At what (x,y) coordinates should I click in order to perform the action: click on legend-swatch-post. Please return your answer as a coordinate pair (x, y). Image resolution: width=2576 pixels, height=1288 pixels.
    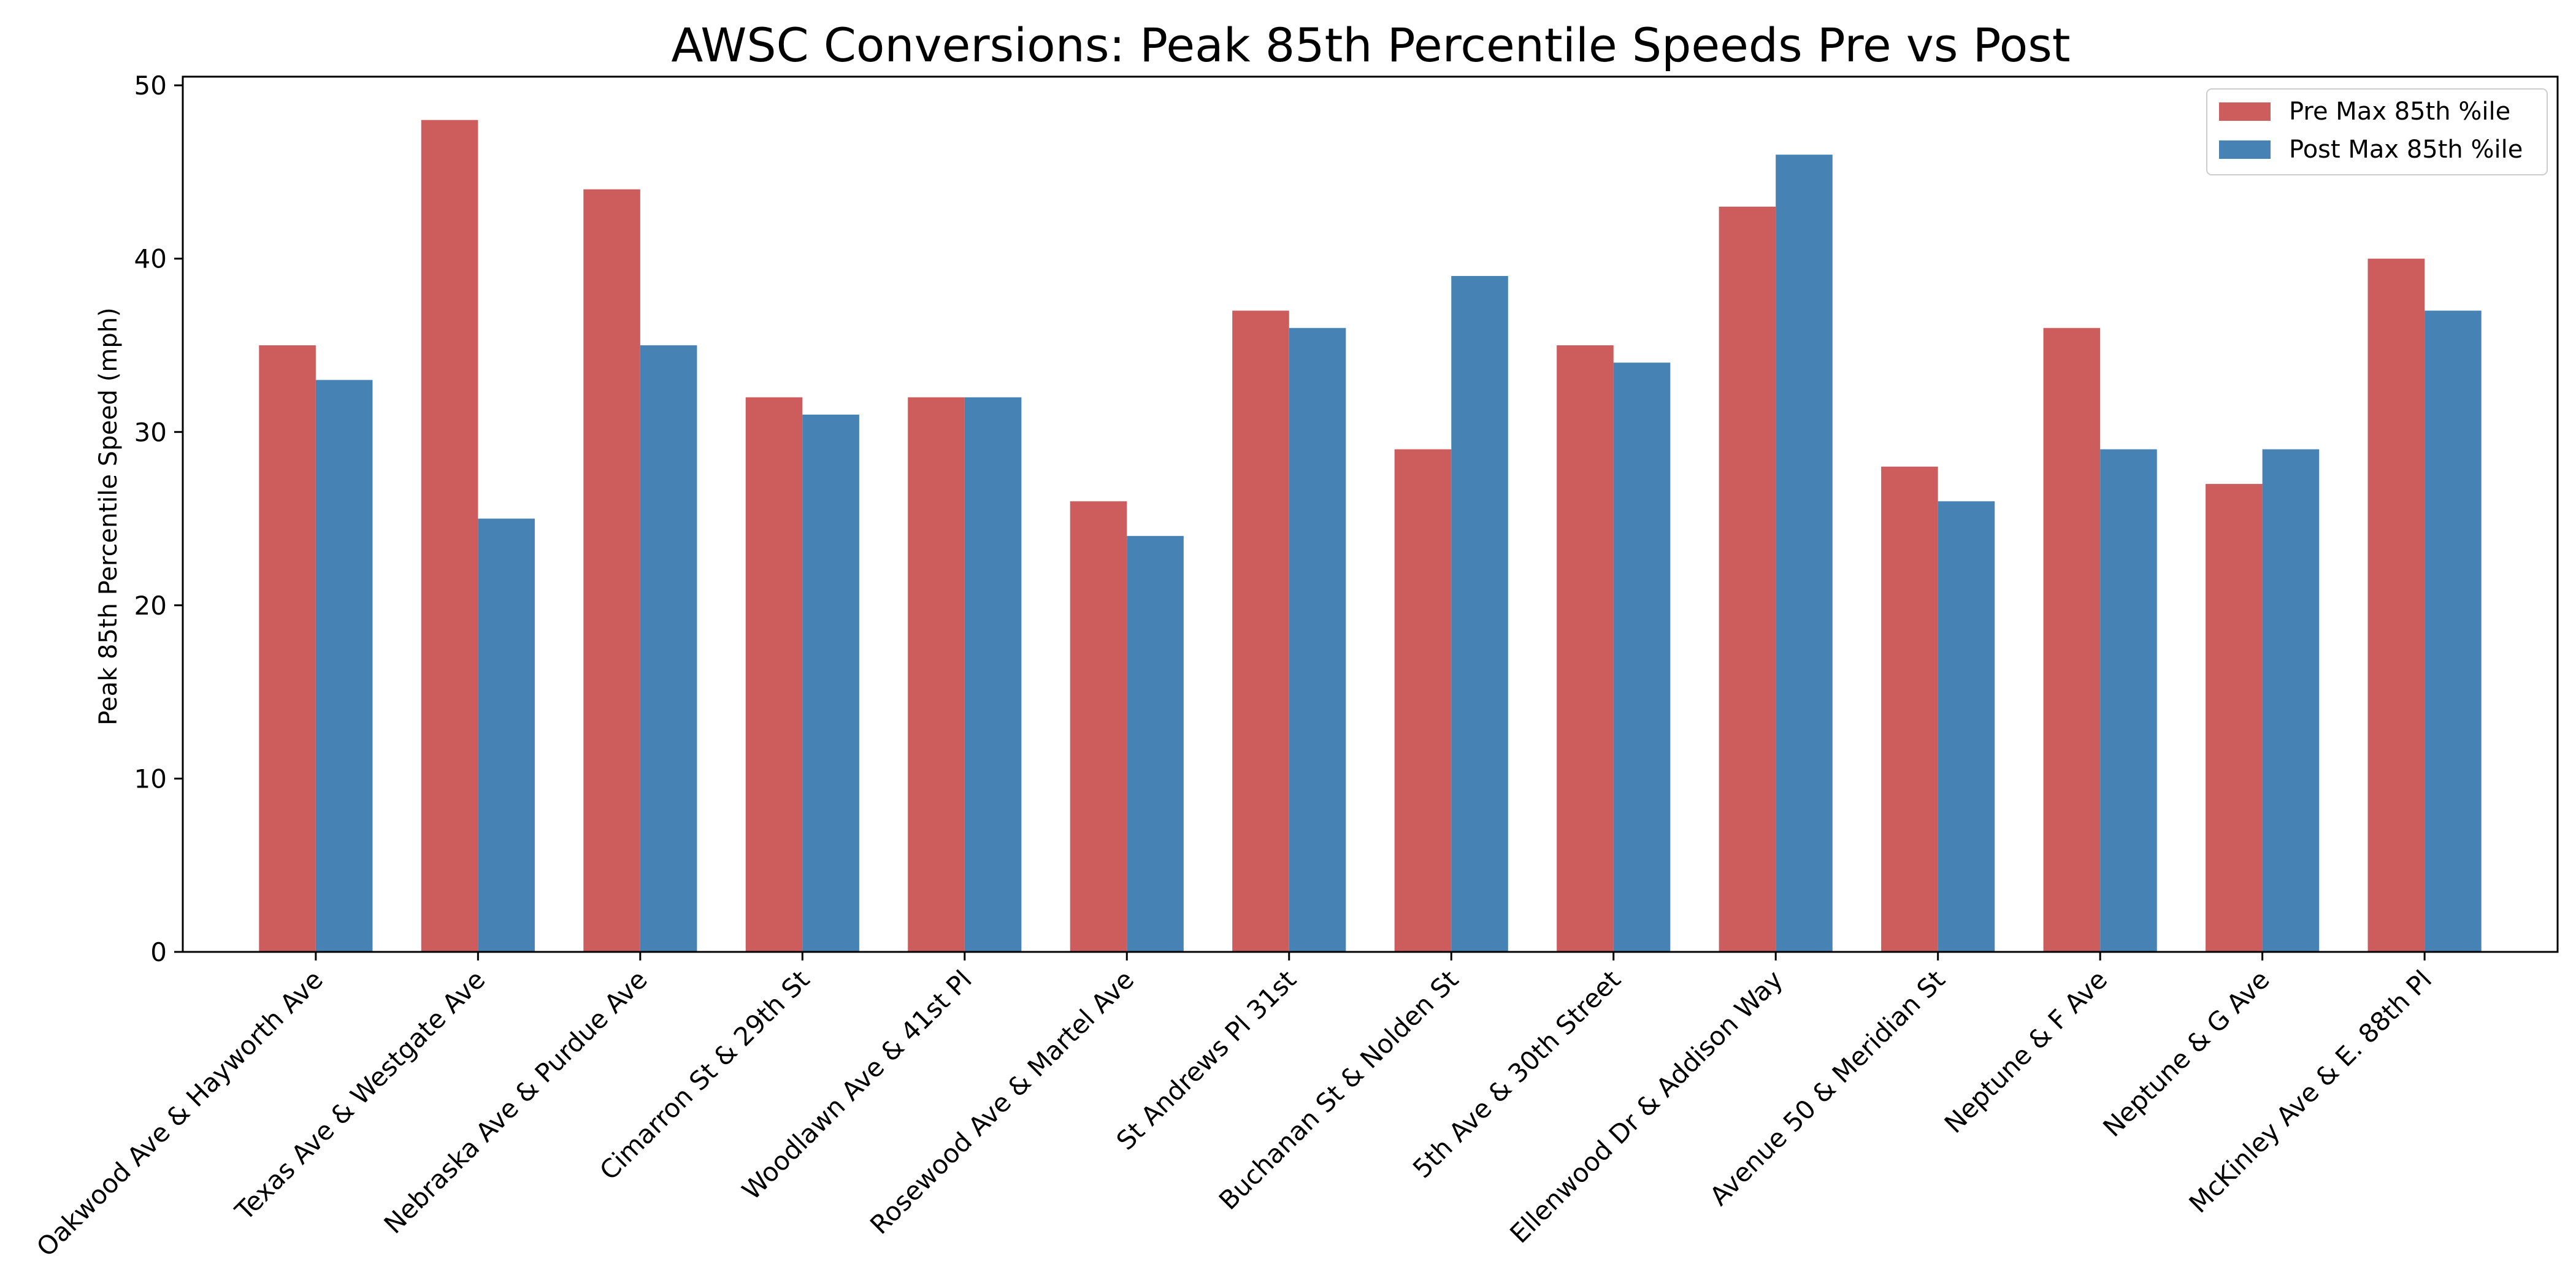
    Looking at the image, I should click on (2245, 149).